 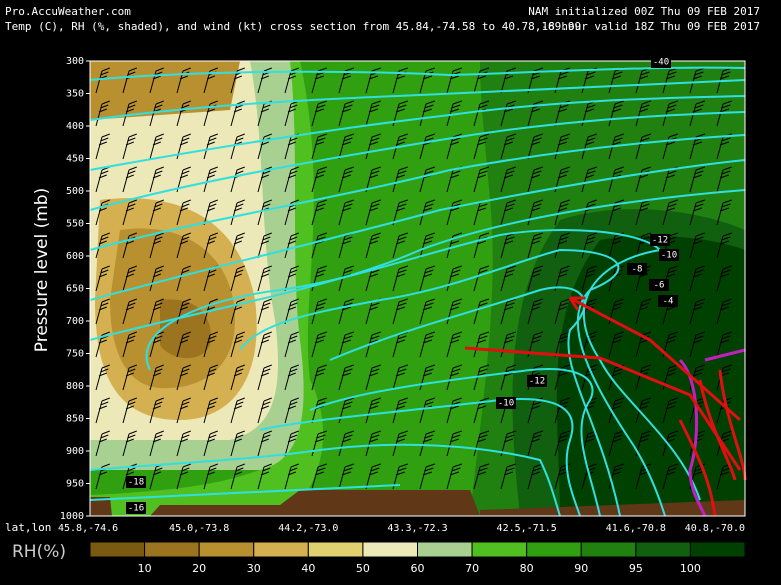 I want to click on contour-label-box, so click(x=668, y=301).